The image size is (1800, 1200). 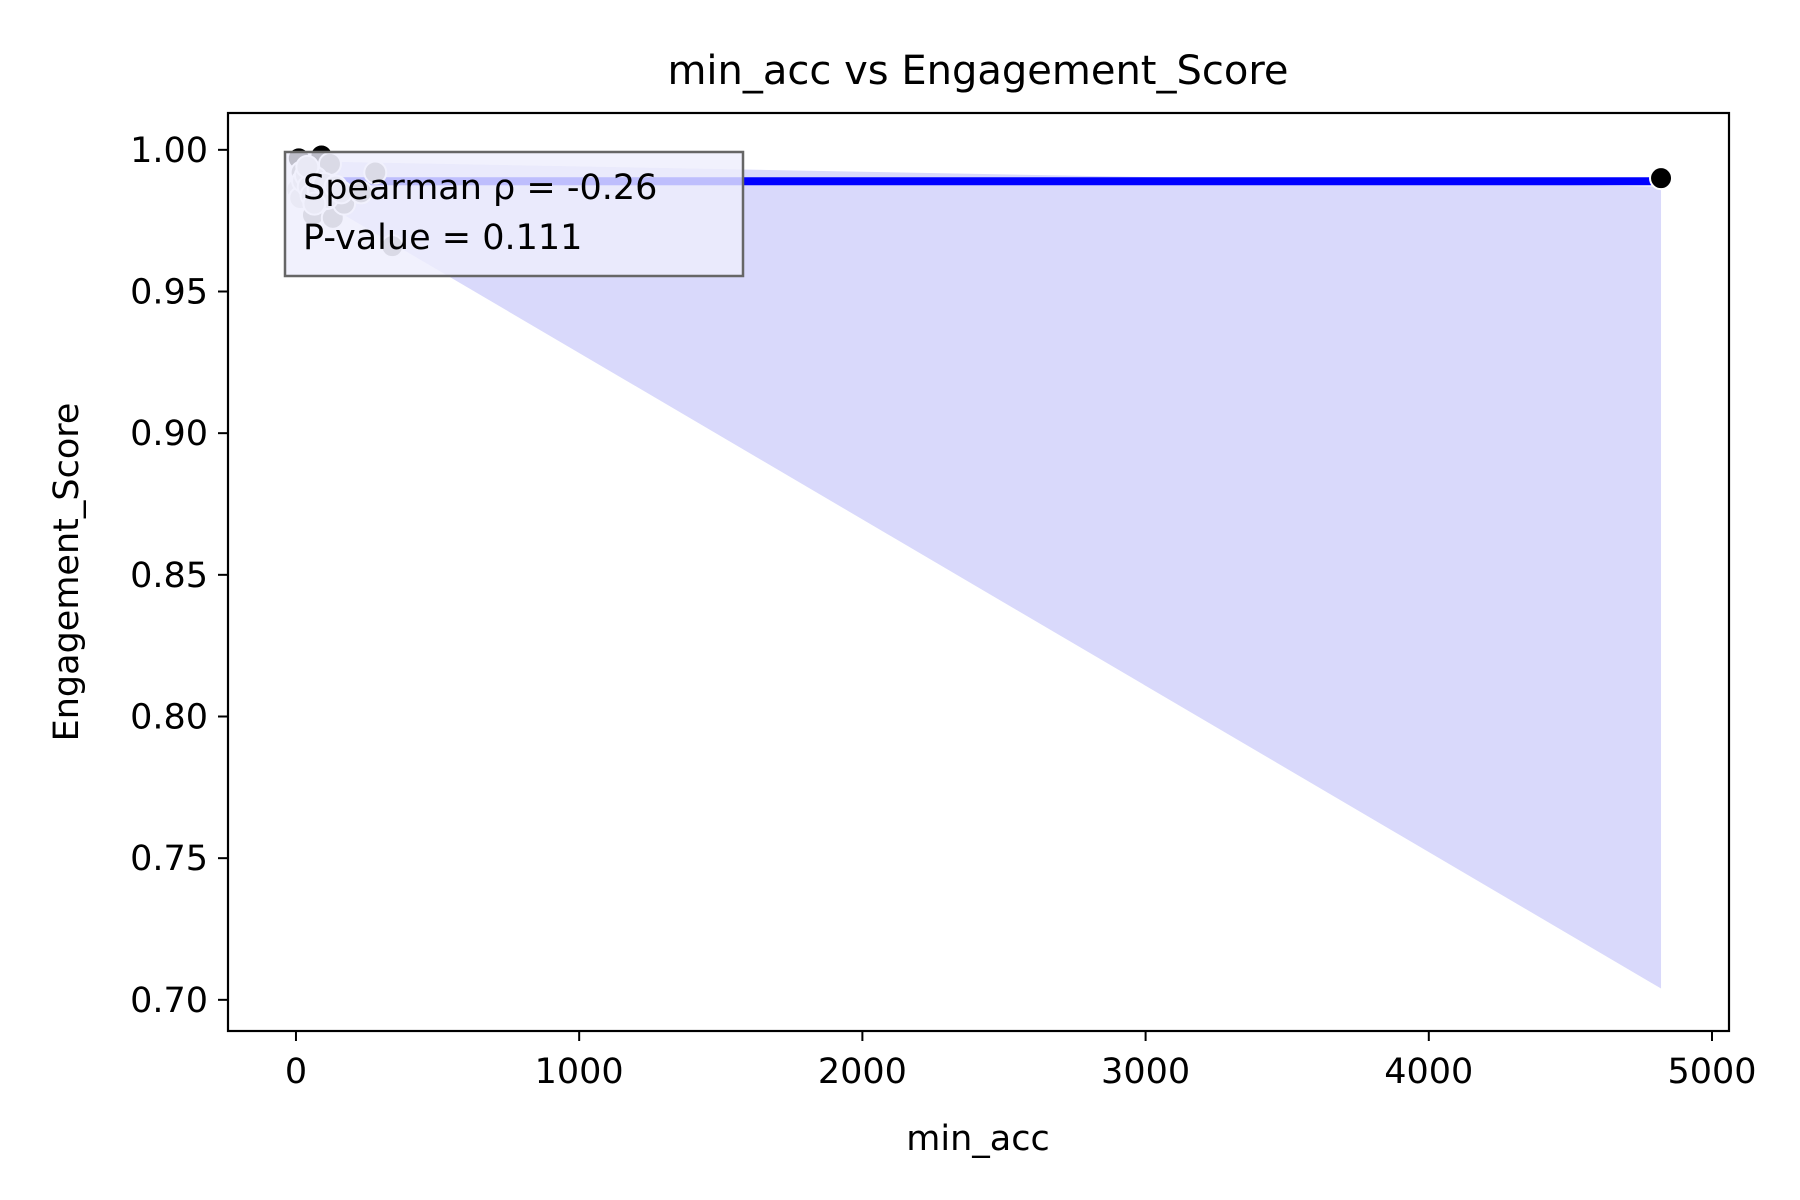 What do you see at coordinates (169, 576) in the screenshot?
I see `y-tick-label-3: 0.85` at bounding box center [169, 576].